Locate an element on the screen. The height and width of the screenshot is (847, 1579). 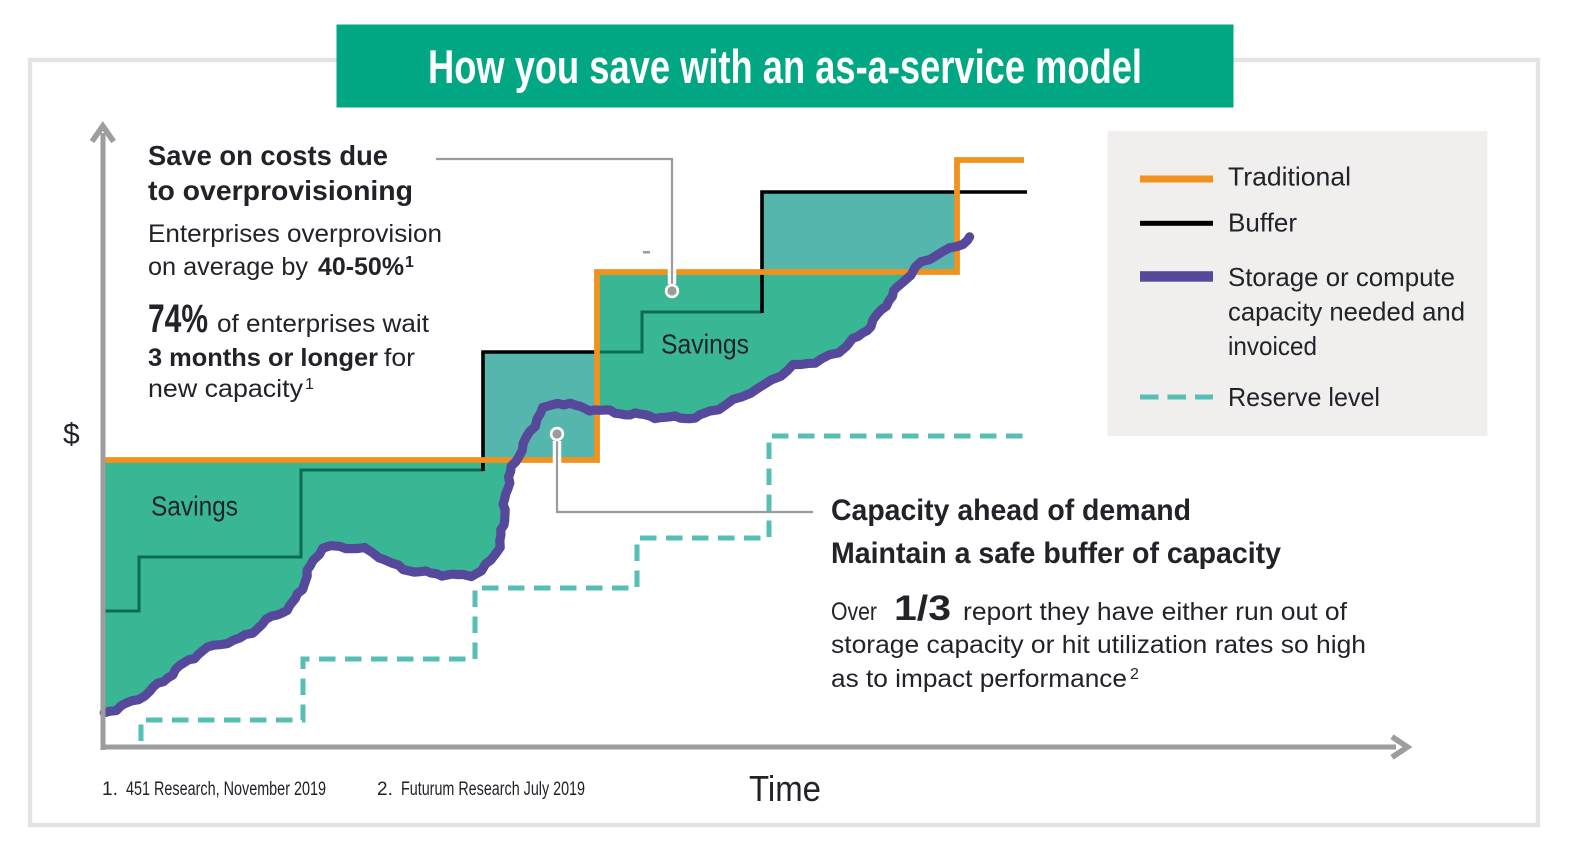
svg-text: Buffer is located at coordinates (1262, 223).